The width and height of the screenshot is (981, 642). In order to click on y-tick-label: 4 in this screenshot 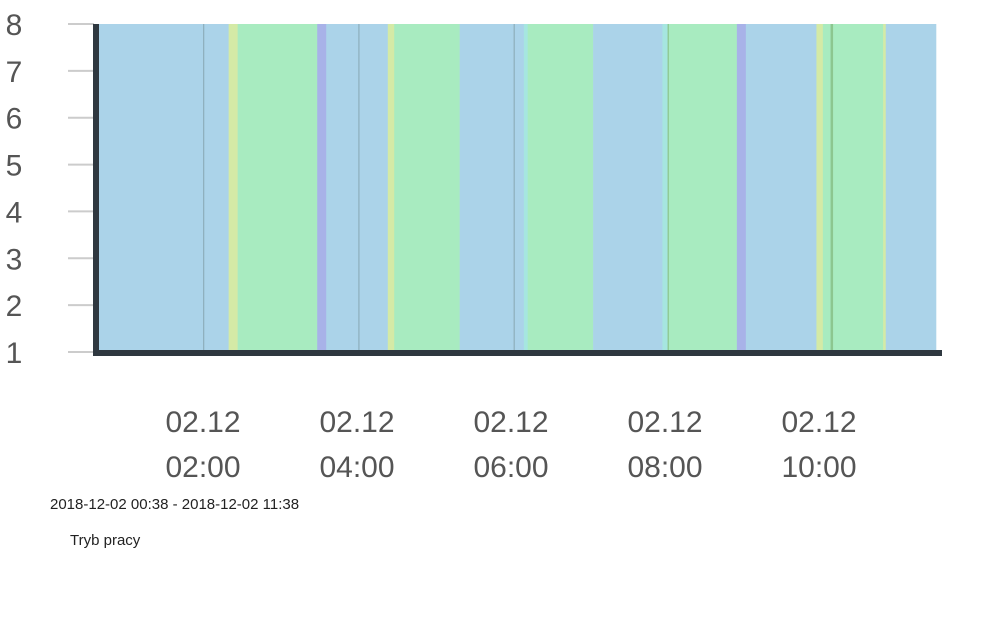, I will do `click(14, 212)`.